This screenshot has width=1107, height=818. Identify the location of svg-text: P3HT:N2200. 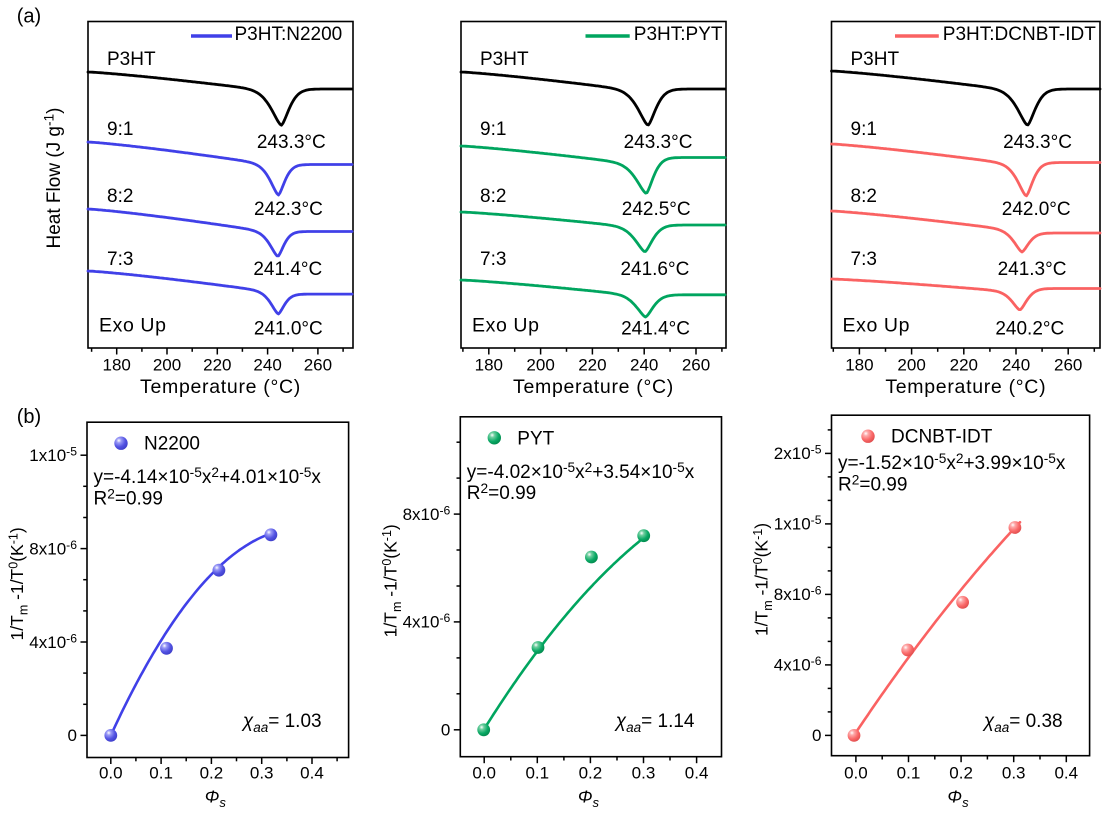
(289, 34).